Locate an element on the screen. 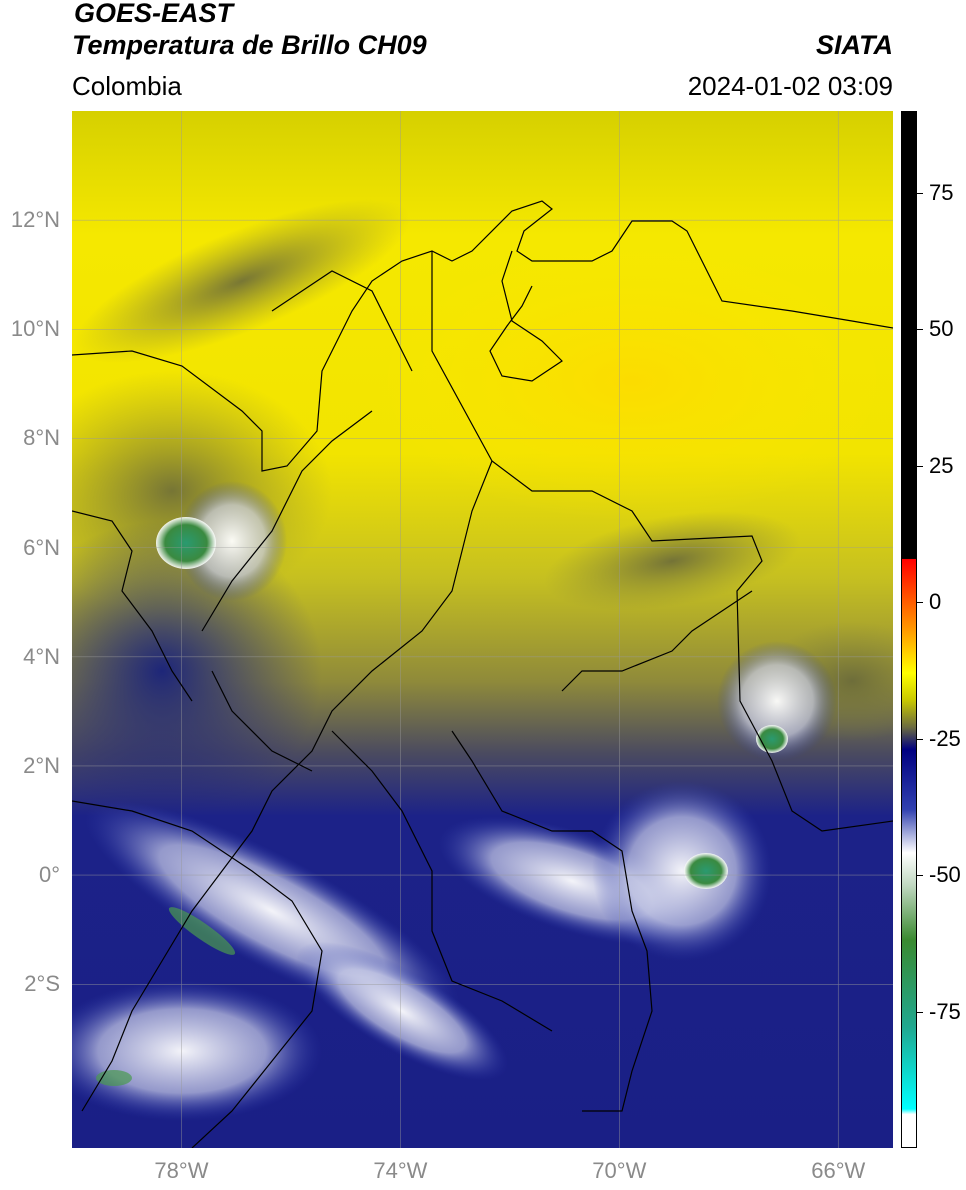  agency-label: SIATA is located at coordinates (854, 45).